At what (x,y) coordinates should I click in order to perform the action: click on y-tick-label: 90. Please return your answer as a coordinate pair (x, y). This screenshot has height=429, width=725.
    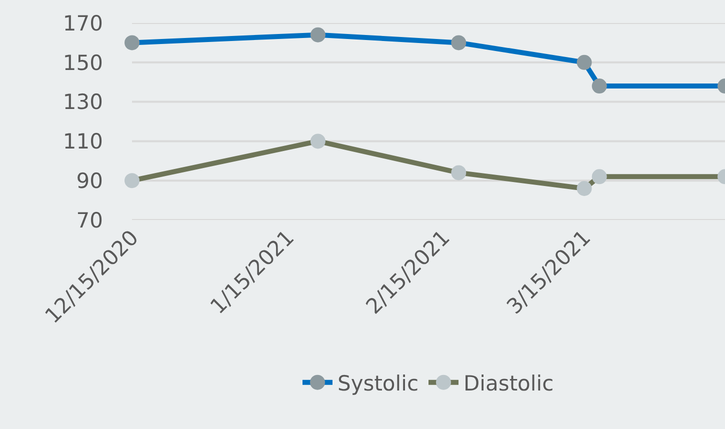
    Looking at the image, I should click on (89, 180).